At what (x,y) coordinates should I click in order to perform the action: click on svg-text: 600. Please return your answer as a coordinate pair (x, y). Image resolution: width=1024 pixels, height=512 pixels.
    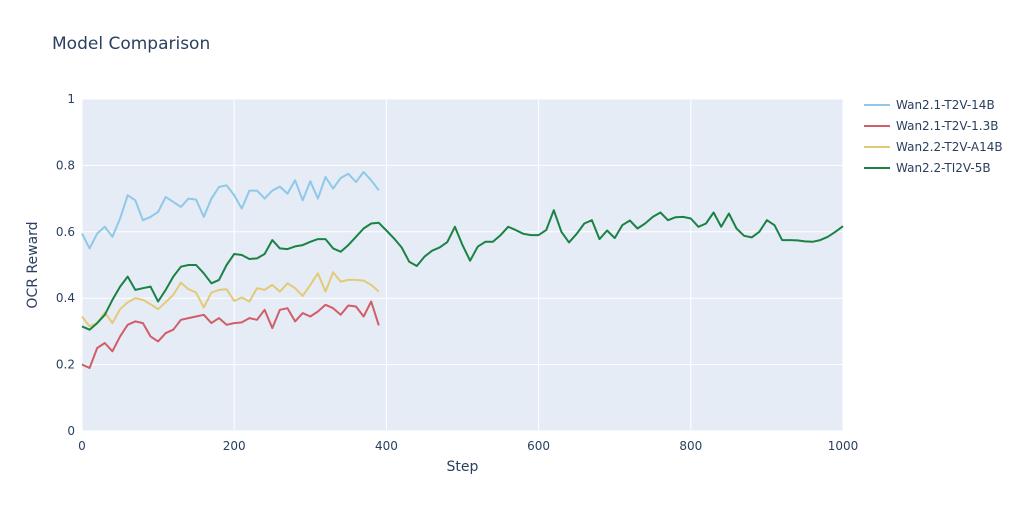
    Looking at the image, I should click on (538, 446).